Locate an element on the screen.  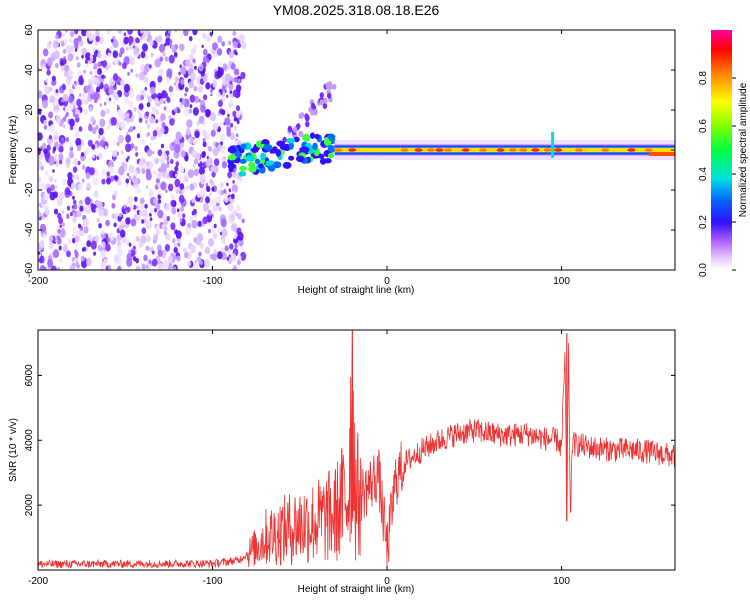
x-tick-label: -200 is located at coordinates (38, 281).